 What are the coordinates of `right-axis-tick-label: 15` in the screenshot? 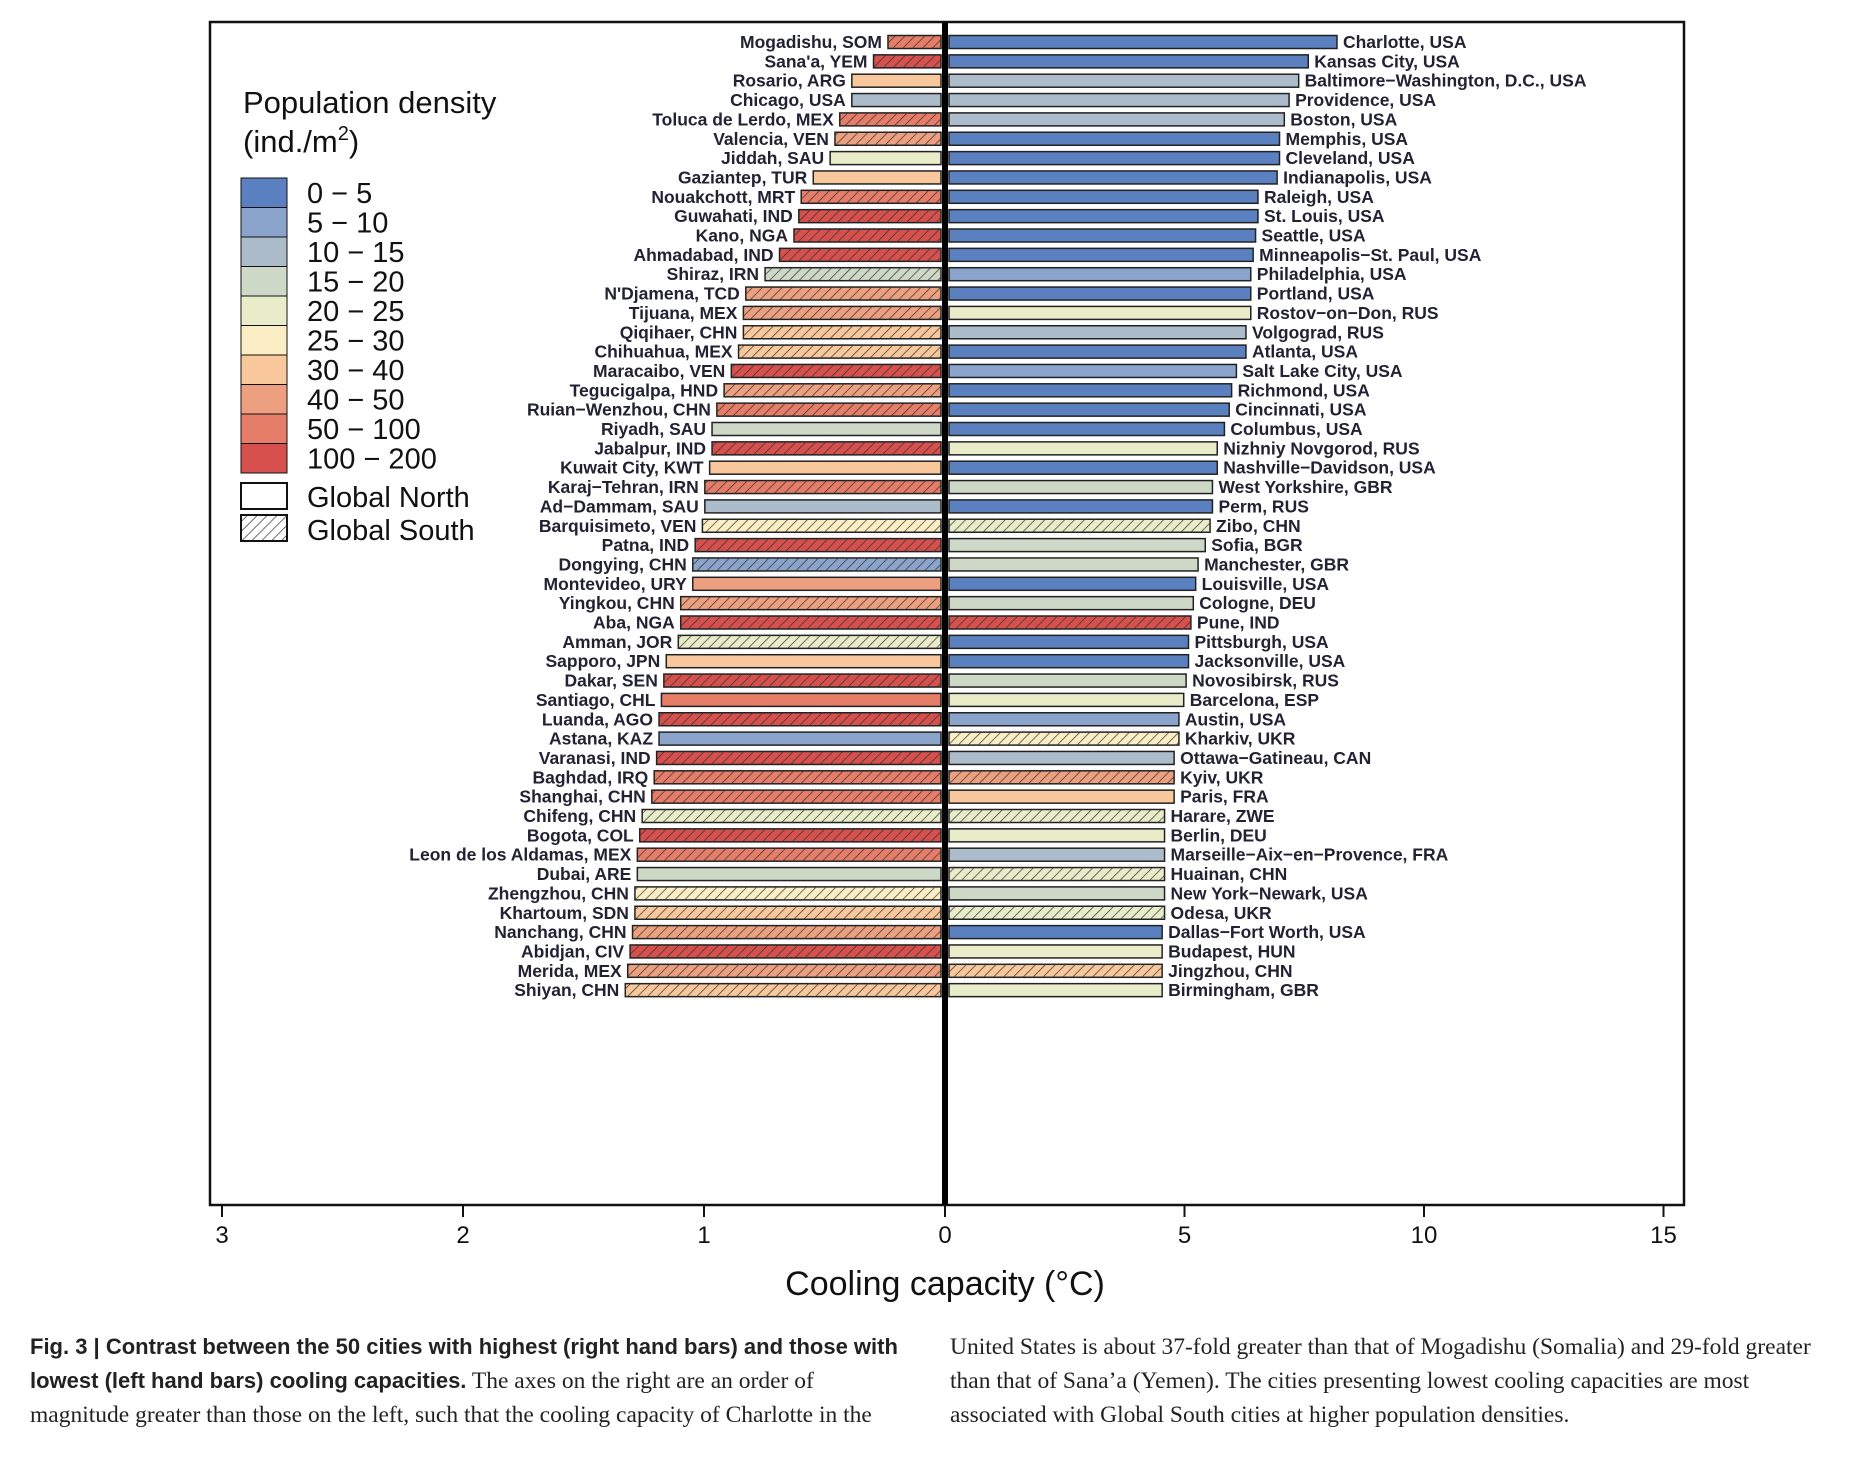 It's located at (1663, 1235).